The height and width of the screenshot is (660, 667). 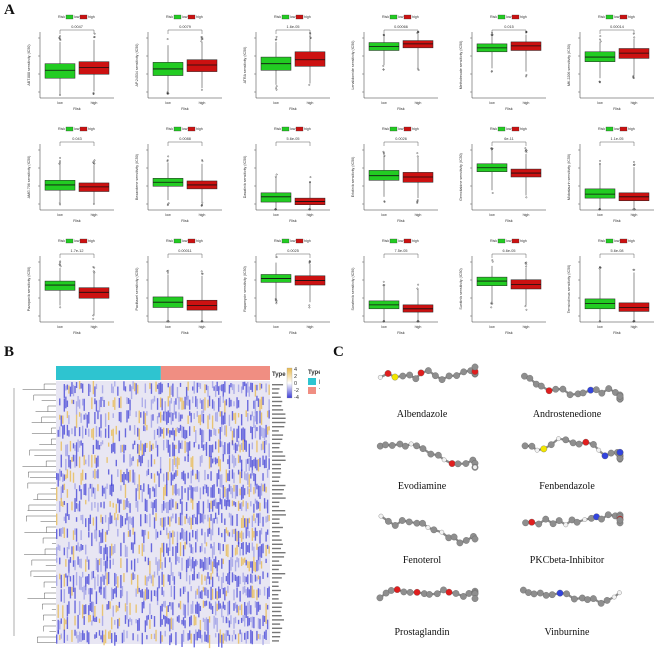 What do you see at coordinates (94, 215) in the screenshot?
I see `x-tick-high: high` at bounding box center [94, 215].